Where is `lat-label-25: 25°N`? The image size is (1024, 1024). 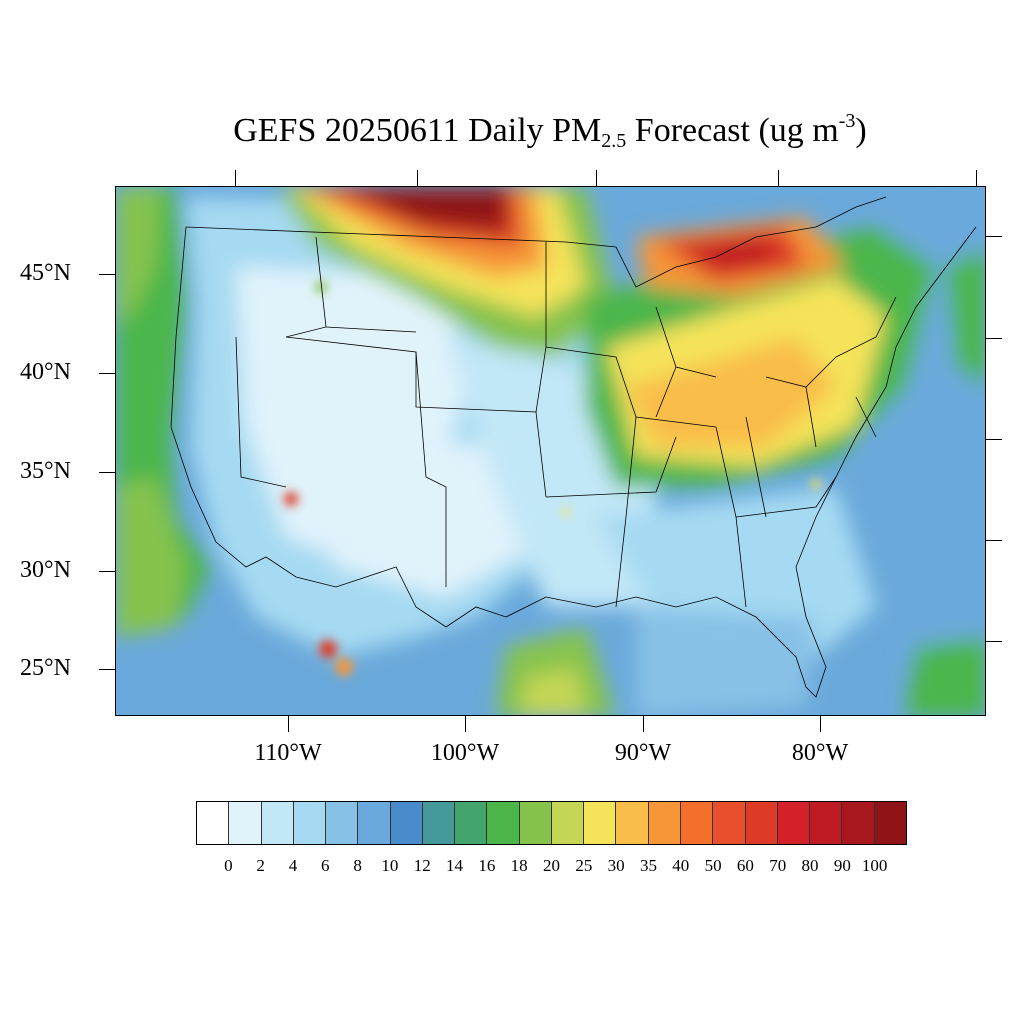
lat-label-25: 25°N is located at coordinates (45, 668).